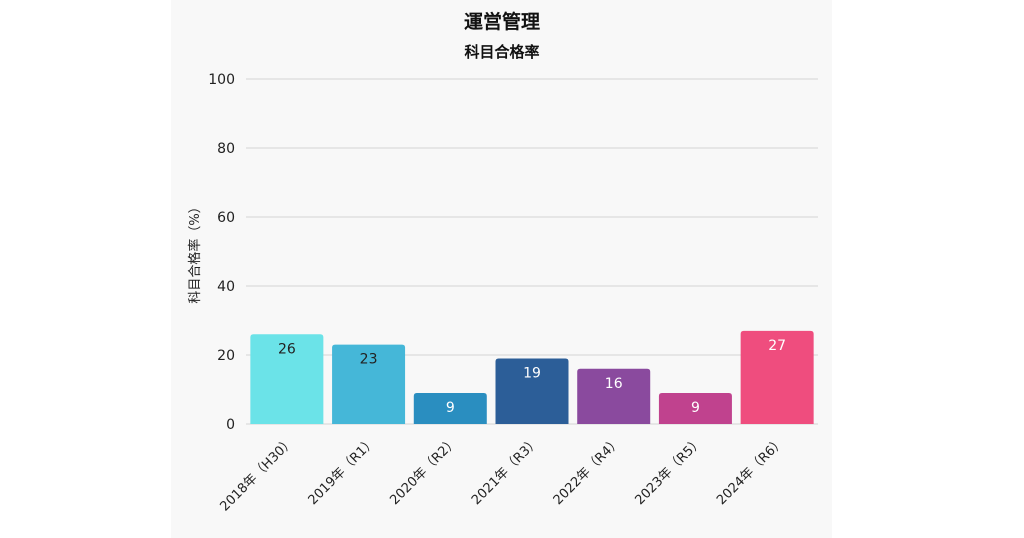 The width and height of the screenshot is (1024, 538). Describe the element at coordinates (502, 21) in the screenshot. I see `chart-title: 運営管理` at that location.